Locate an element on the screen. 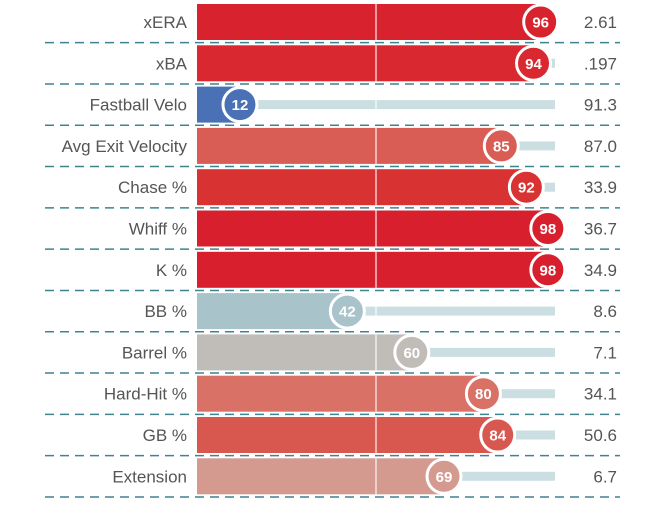  category-label: Extension is located at coordinates (149, 476).